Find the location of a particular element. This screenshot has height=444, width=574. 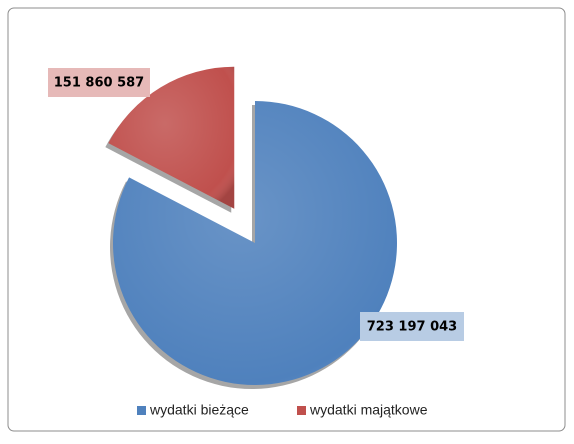

value-label: 723 197 043 is located at coordinates (412, 327).